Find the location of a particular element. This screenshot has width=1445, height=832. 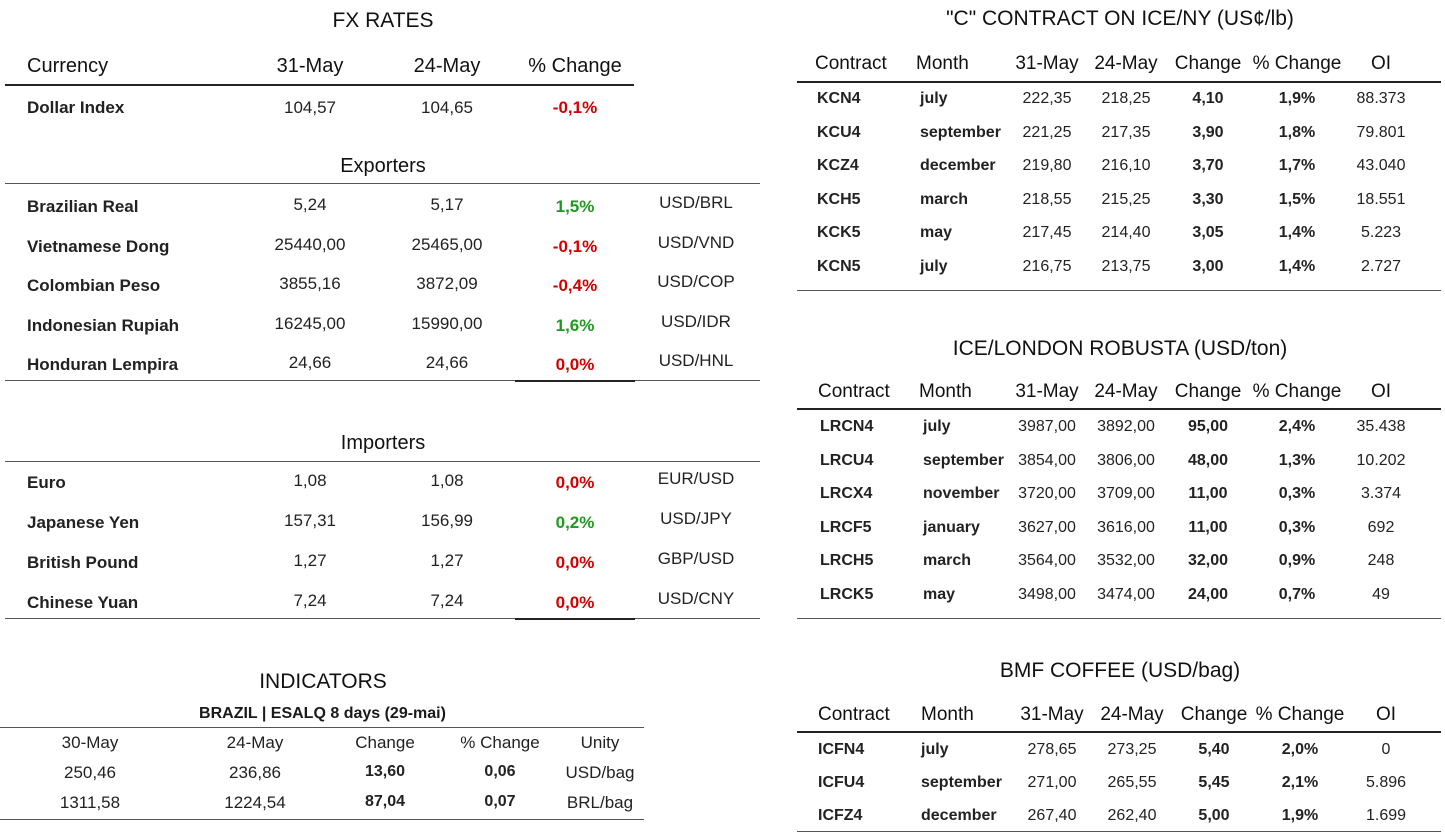

fx-header-rule is located at coordinates (319, 85).